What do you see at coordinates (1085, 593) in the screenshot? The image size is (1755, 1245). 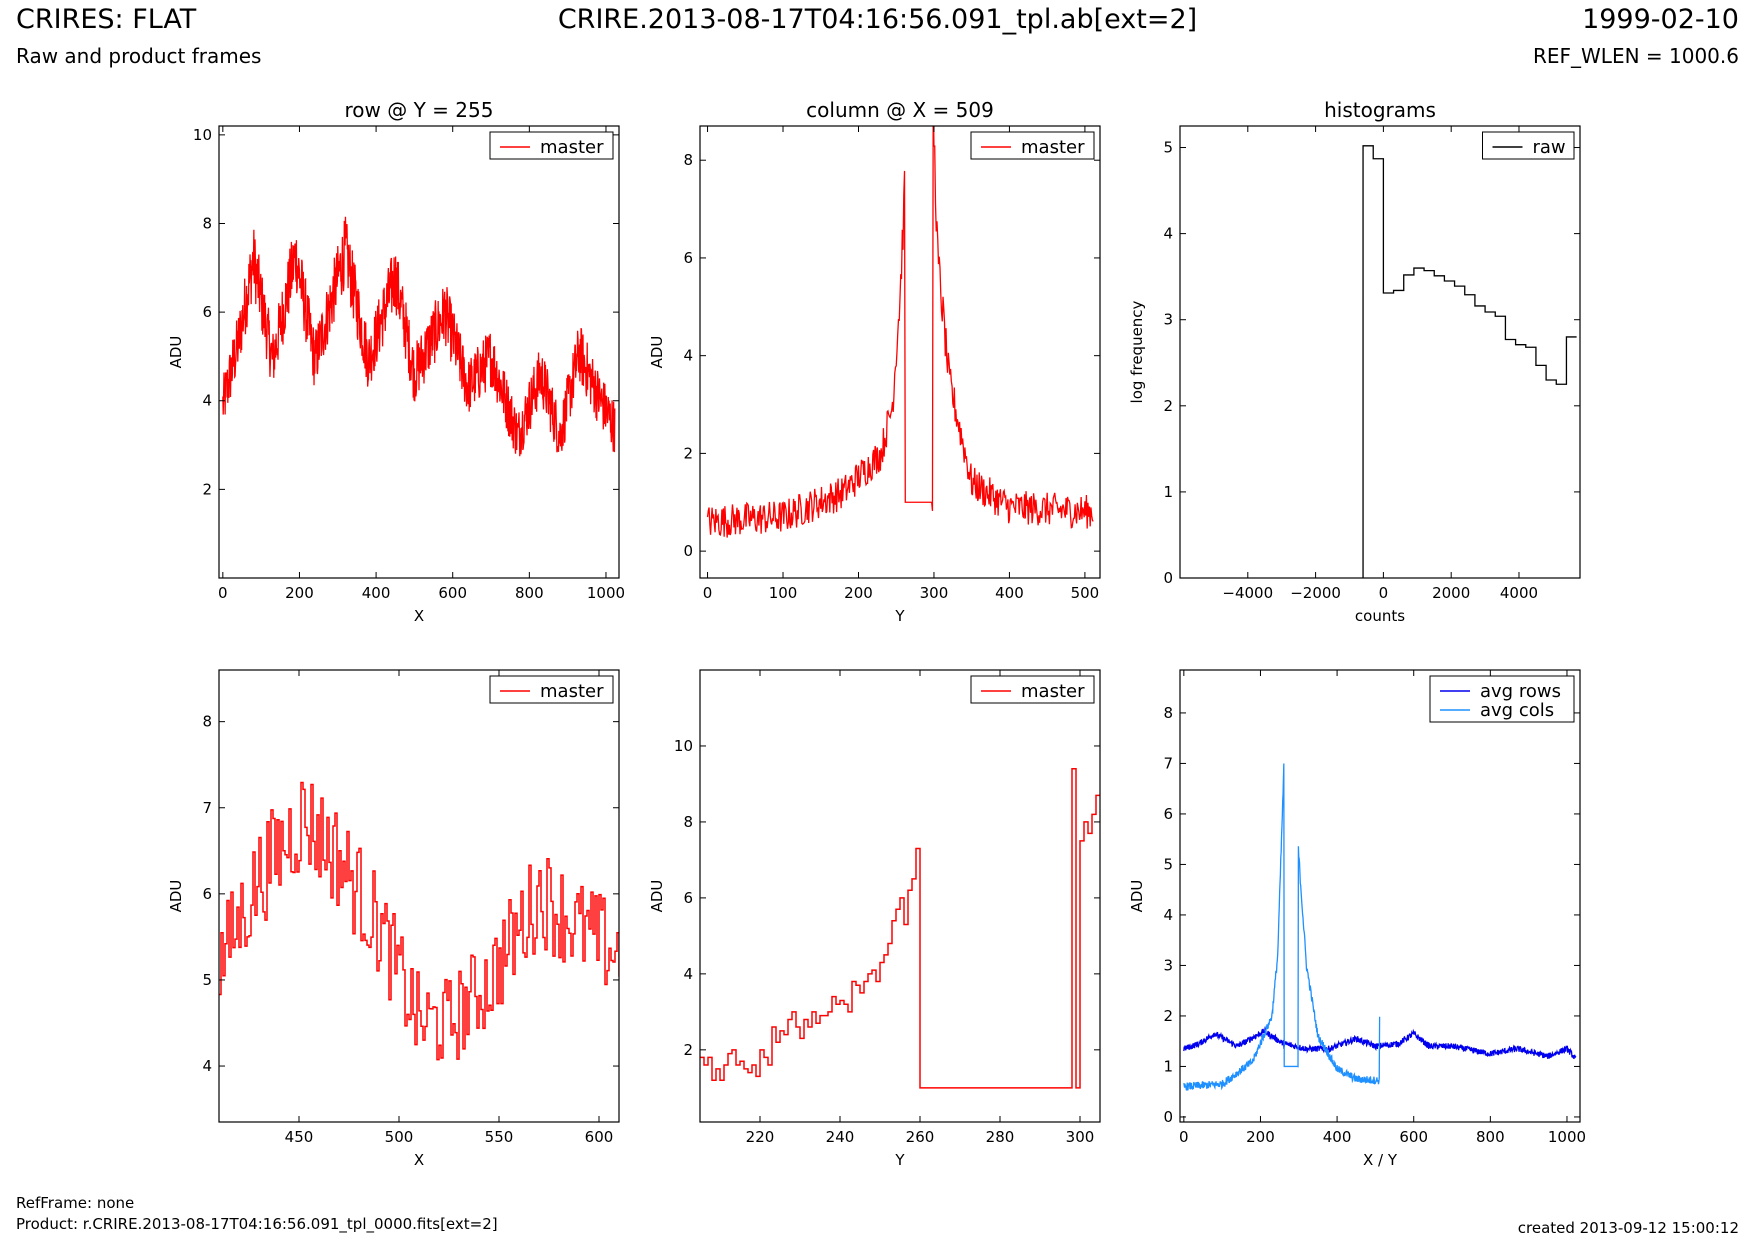 I see `x-tick-label: 500` at bounding box center [1085, 593].